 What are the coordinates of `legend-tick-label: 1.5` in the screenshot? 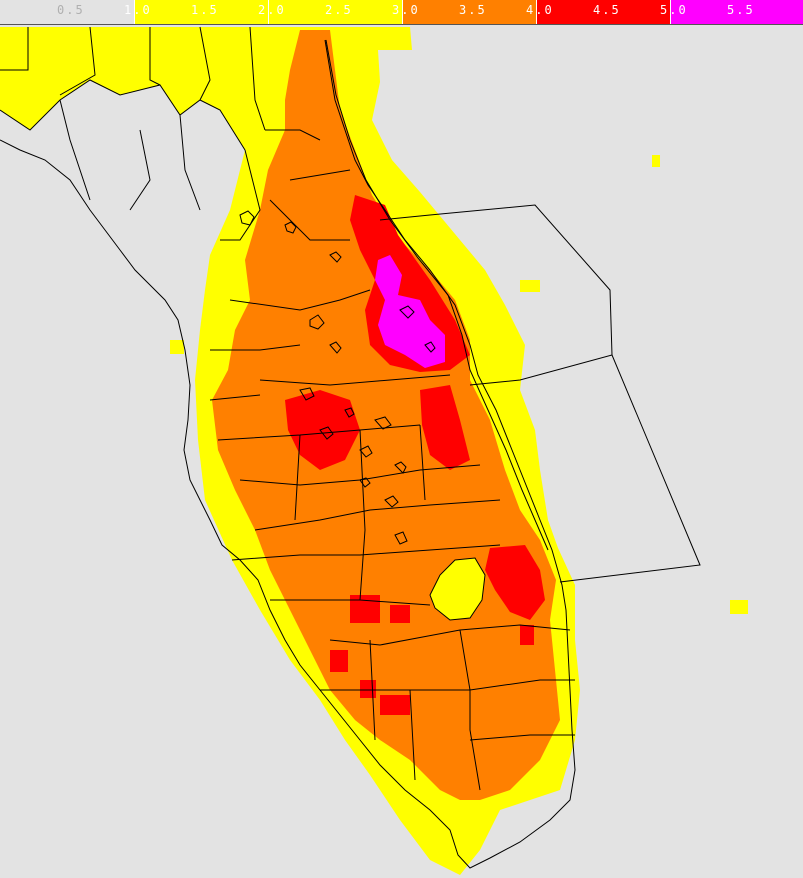 It's located at (205, 10).